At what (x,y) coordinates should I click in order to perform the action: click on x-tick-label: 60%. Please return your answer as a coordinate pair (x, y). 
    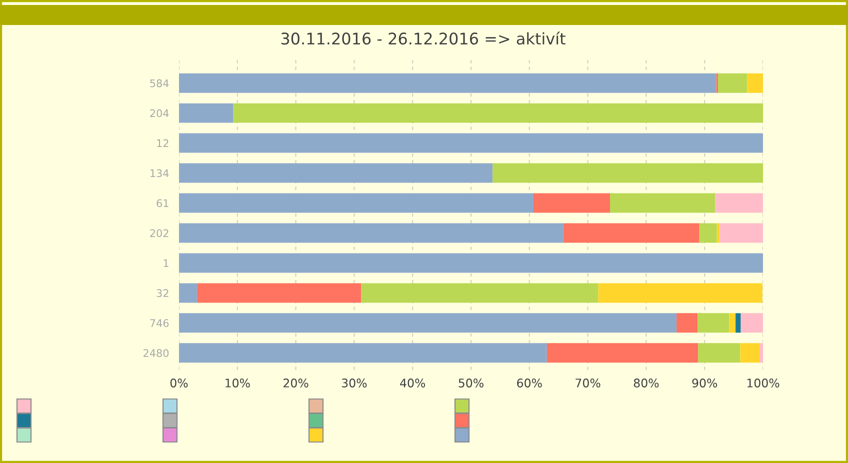
    Looking at the image, I should click on (529, 383).